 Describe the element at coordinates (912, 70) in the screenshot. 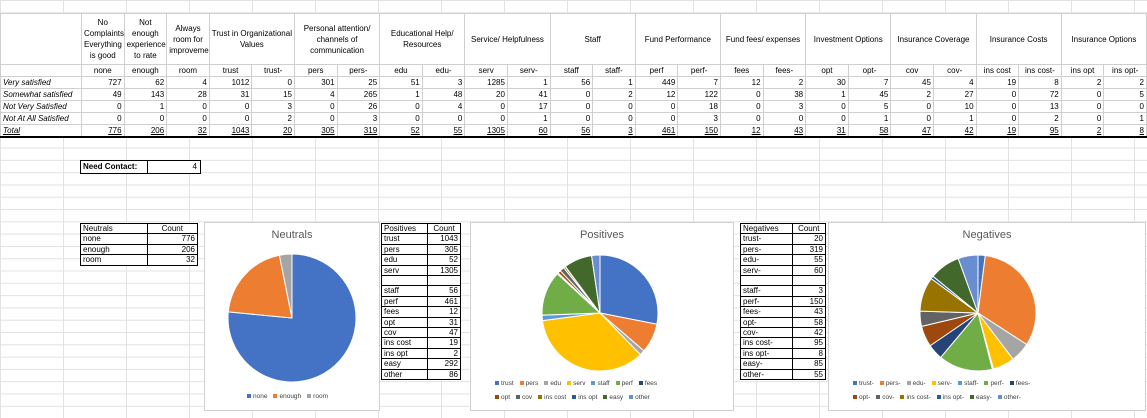

I see `column-subheader: cov` at that location.